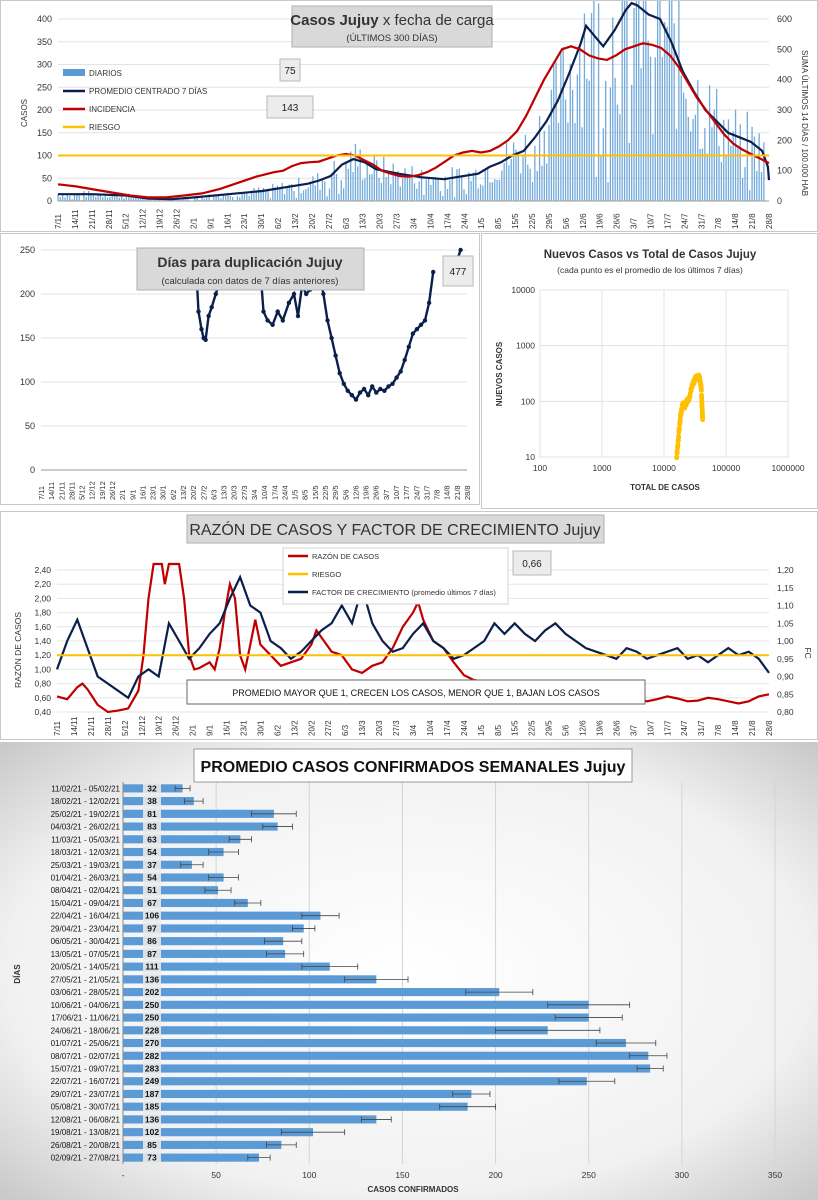 Image resolution: width=818 pixels, height=1200 pixels. I want to click on chart-title: Nuevos Casos vs Total de Casos Jujuy, so click(650, 255).